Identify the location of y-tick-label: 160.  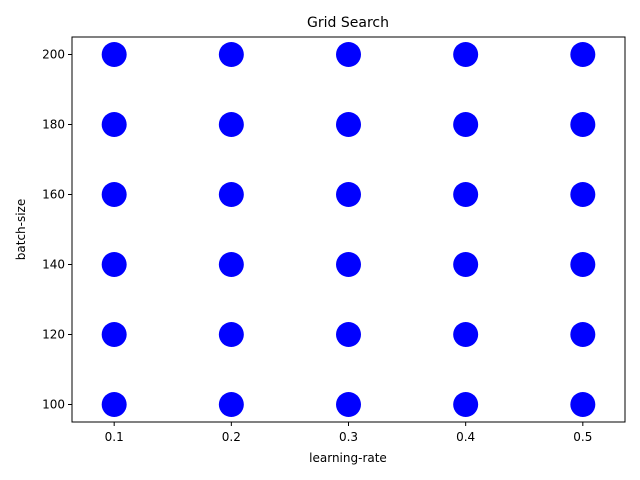
(53, 195).